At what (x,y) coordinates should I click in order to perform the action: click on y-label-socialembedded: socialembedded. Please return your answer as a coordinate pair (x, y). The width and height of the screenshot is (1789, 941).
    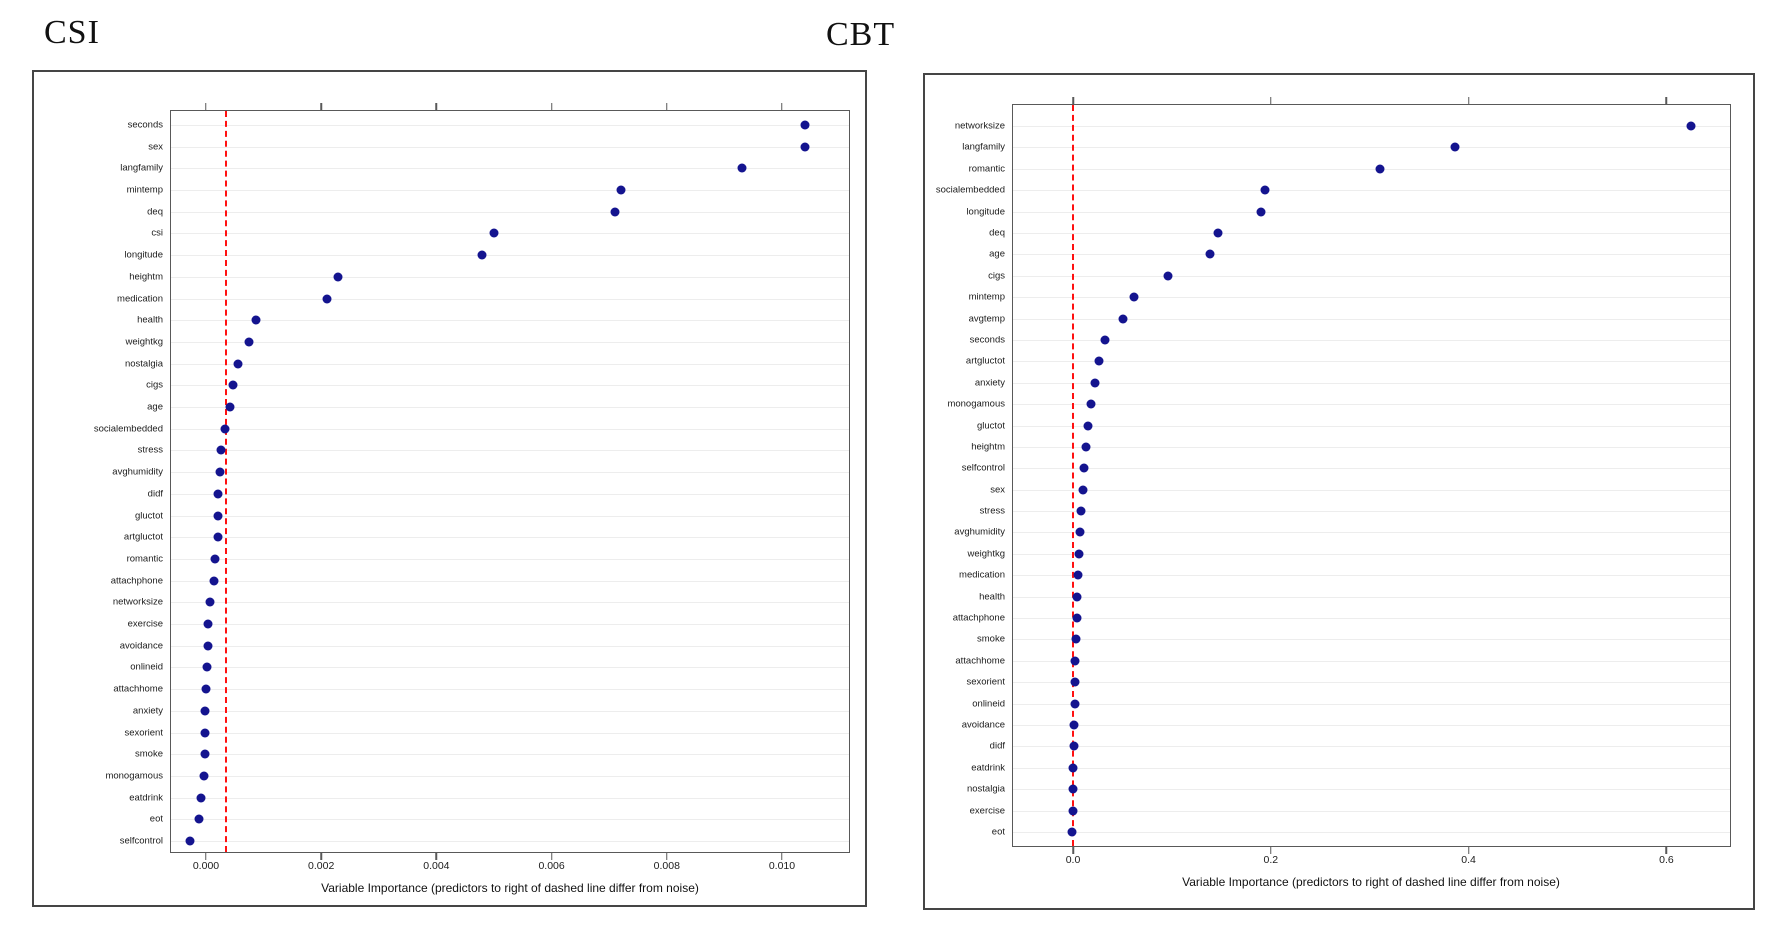
    Looking at the image, I should click on (970, 190).